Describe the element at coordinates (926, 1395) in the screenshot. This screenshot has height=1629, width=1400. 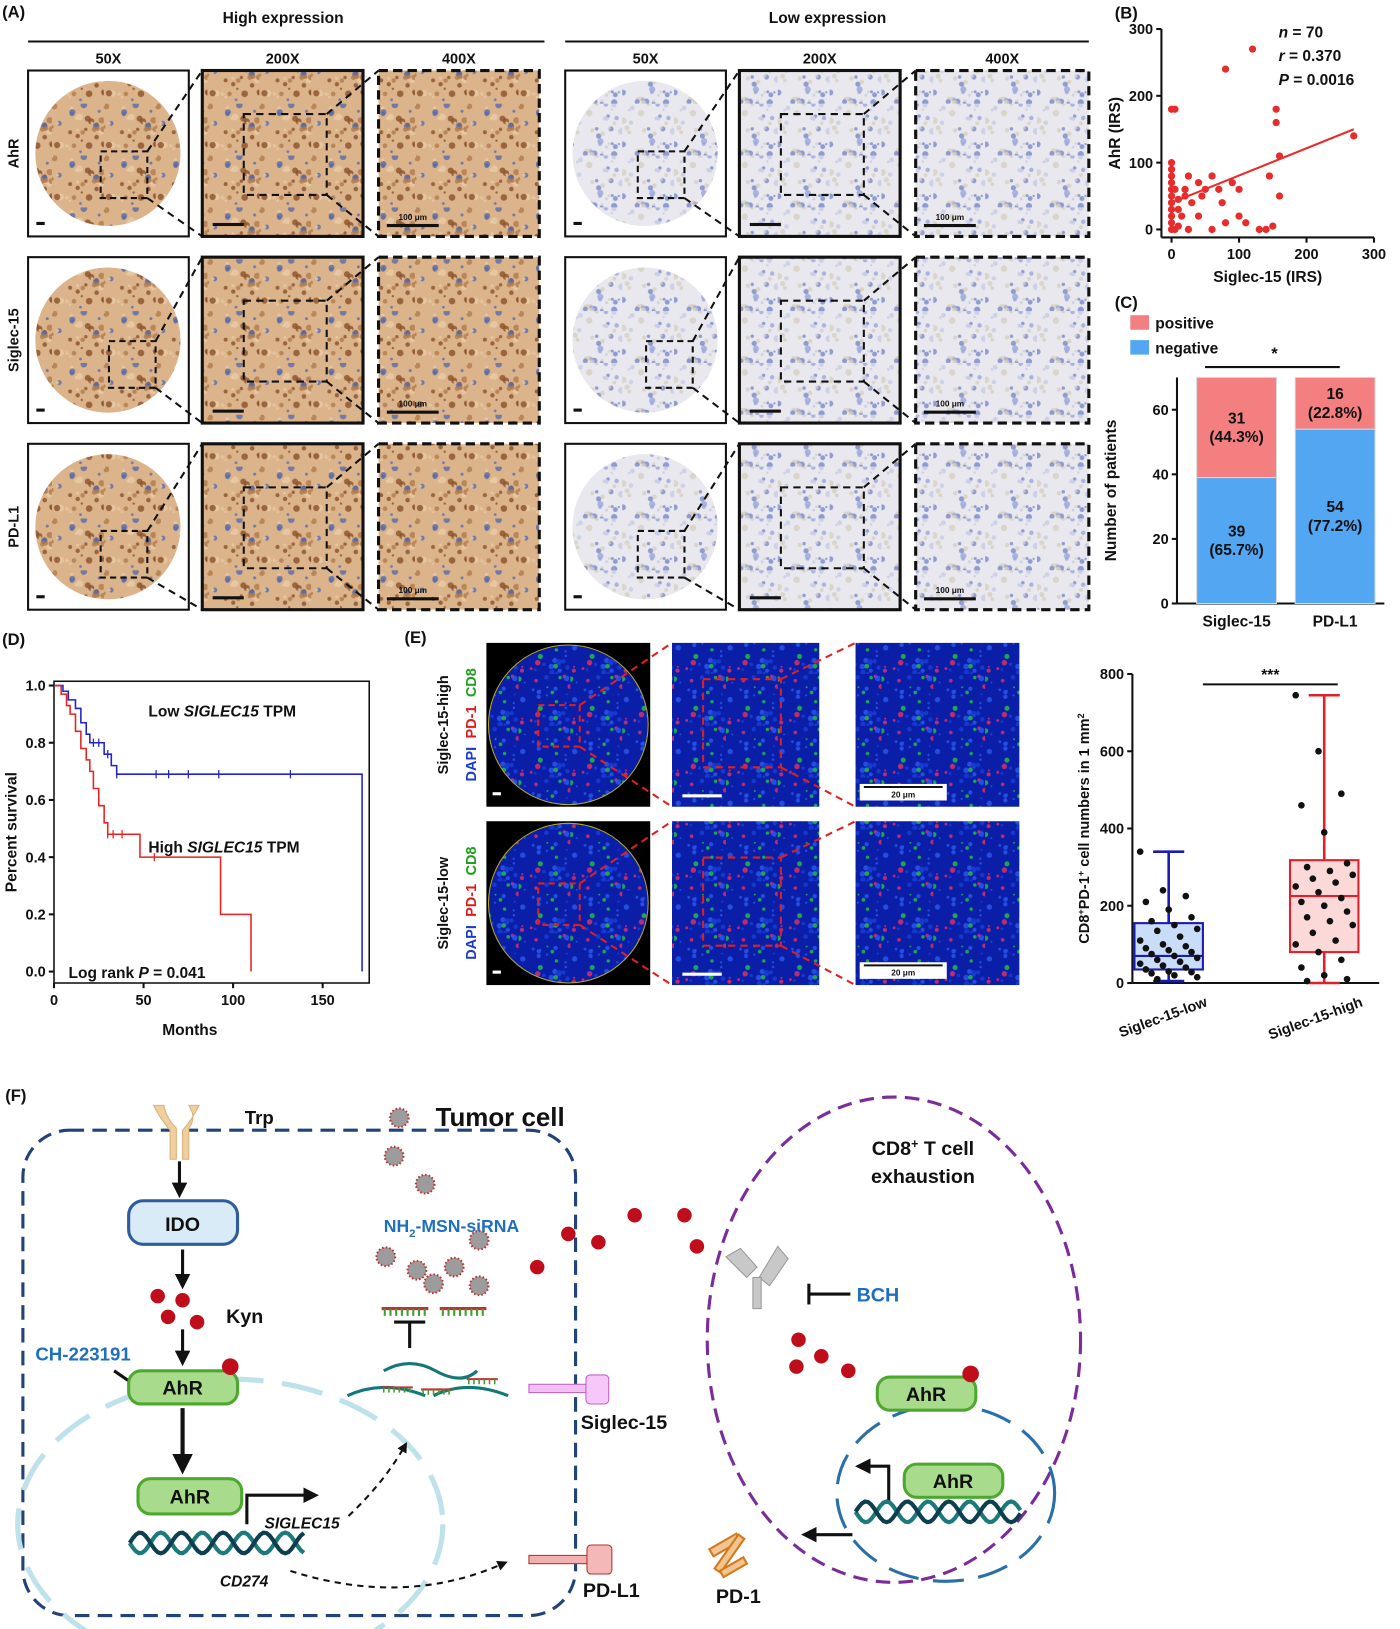
I see `label: AhR` at that location.